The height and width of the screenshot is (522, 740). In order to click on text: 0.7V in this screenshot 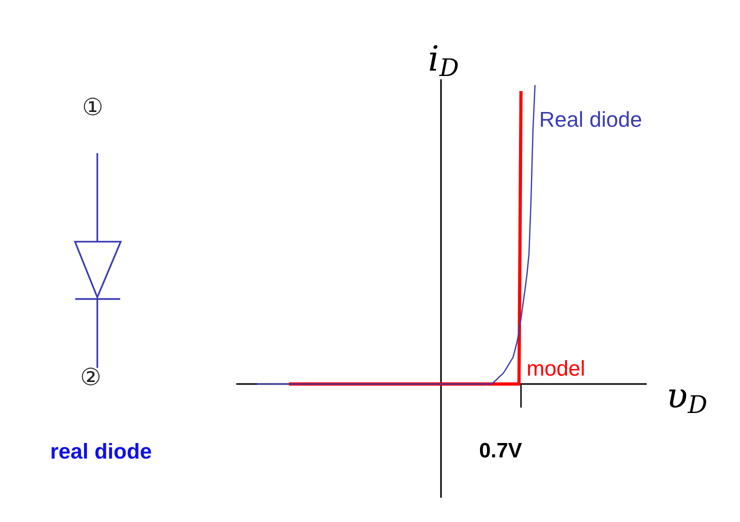, I will do `click(501, 450)`.